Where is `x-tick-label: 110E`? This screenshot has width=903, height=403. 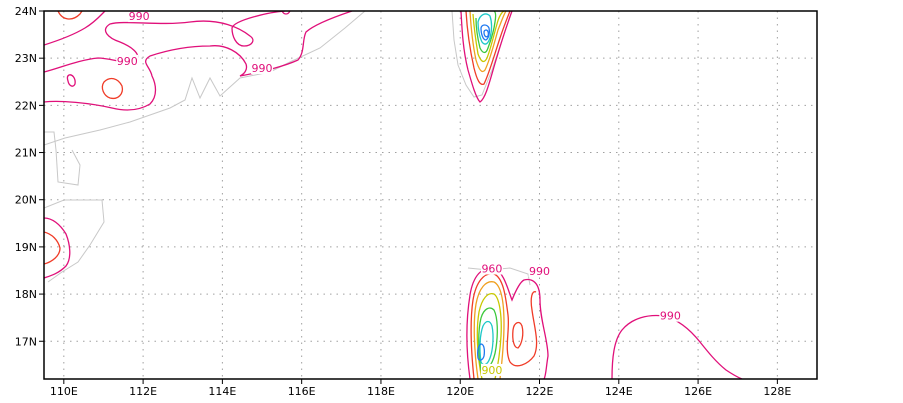 x-tick-label: 110E is located at coordinates (64, 391).